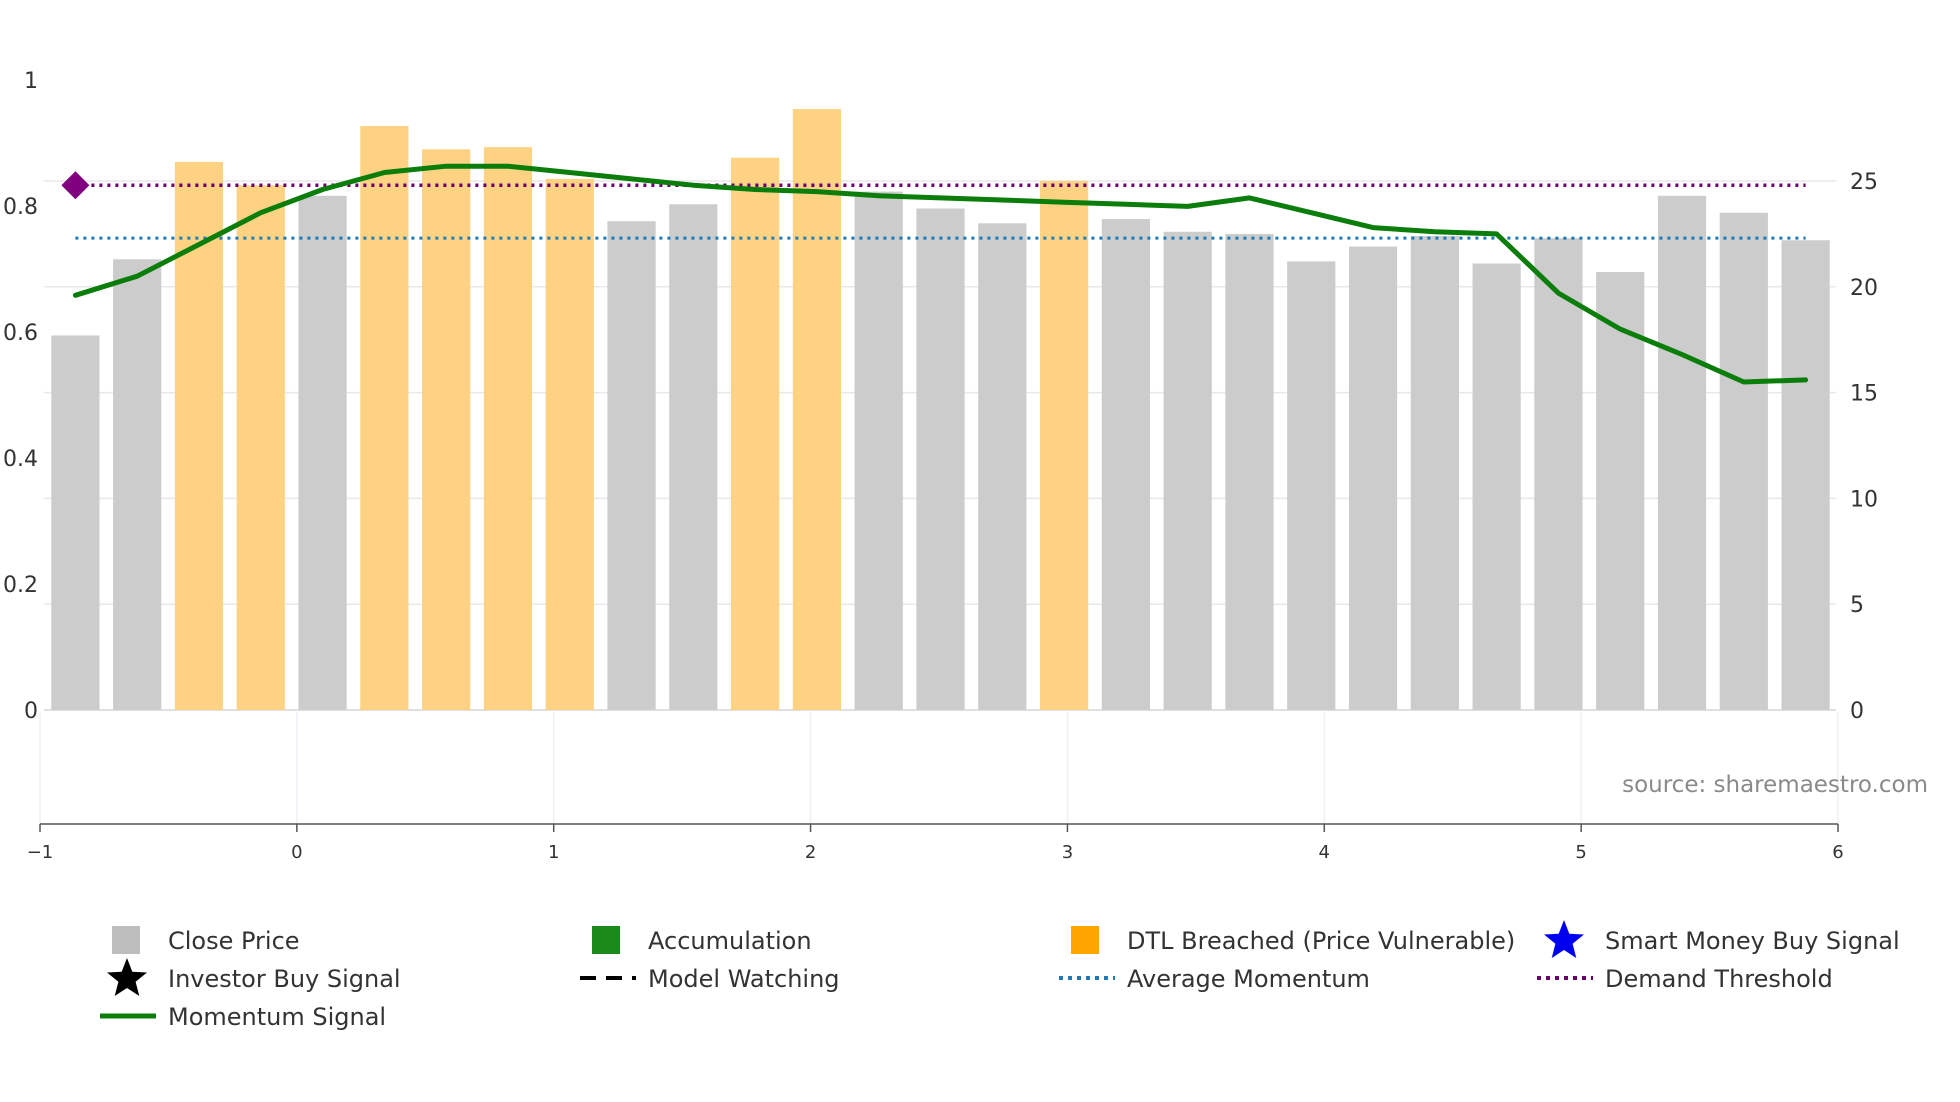 The height and width of the screenshot is (1102, 1960). I want to click on x-tick-label: 2, so click(810, 852).